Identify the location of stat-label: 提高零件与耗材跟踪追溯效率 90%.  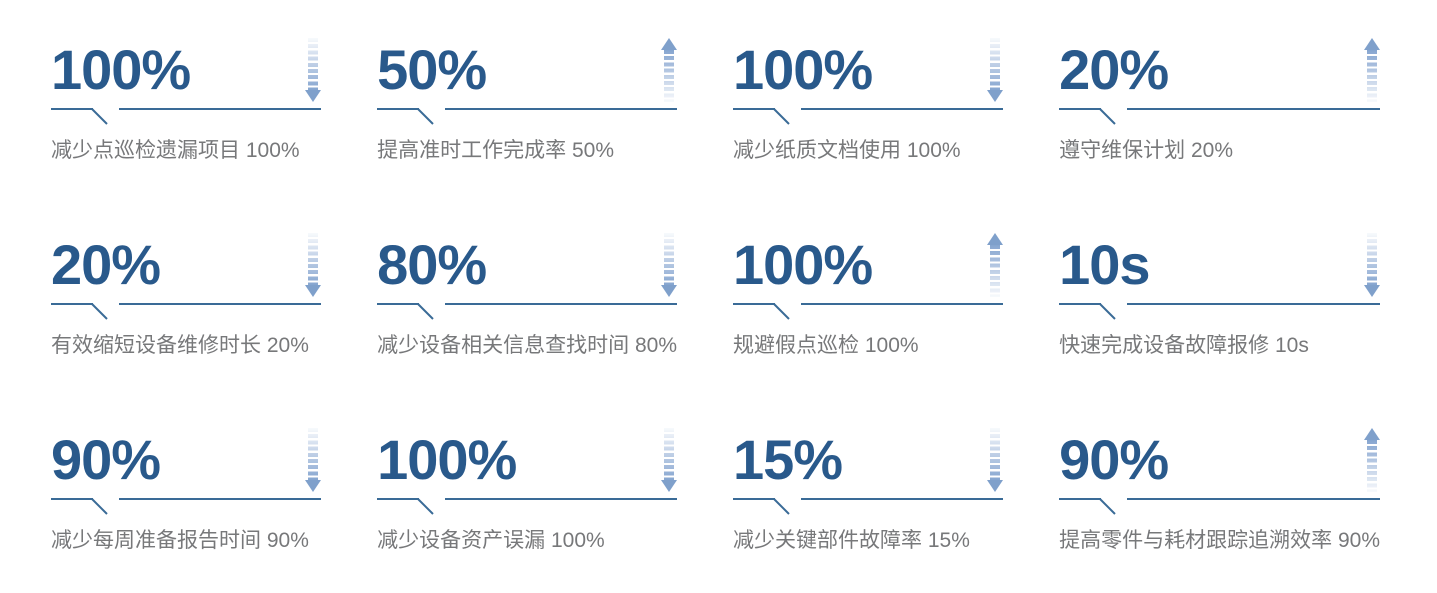
(1219, 540).